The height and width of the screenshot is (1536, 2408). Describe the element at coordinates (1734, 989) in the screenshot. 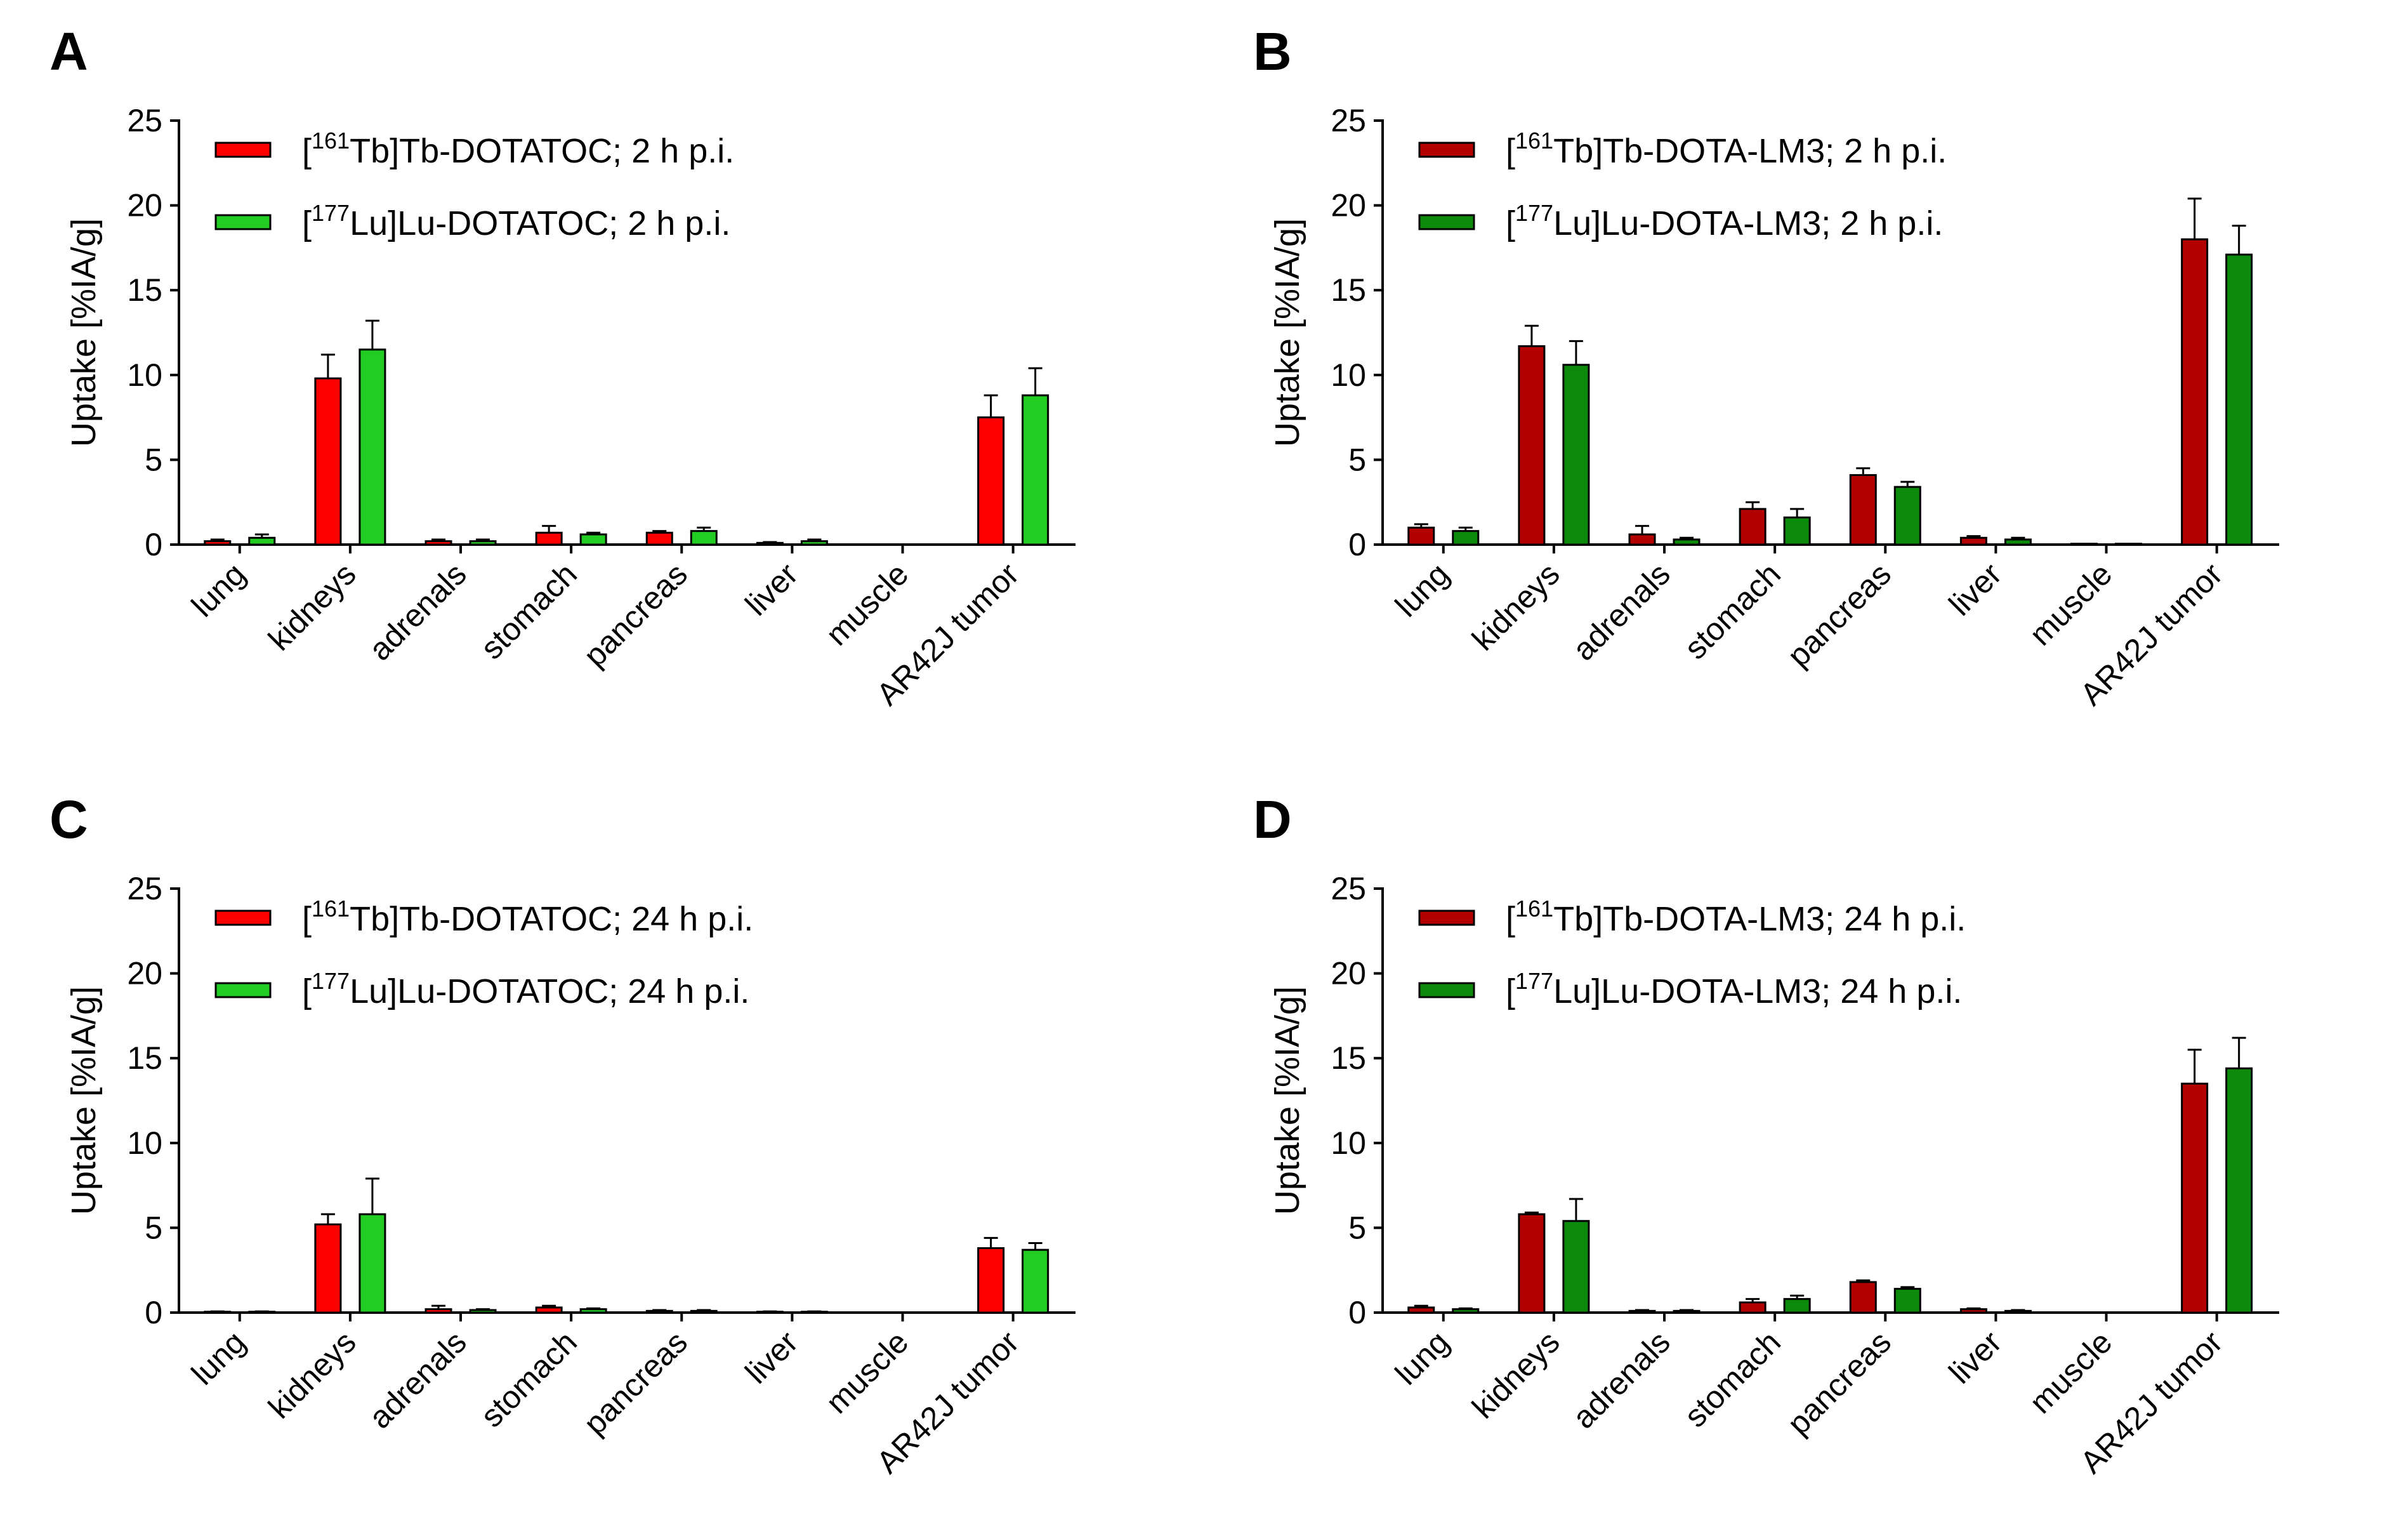

I see `legend-label: [177Lu]Lu-DOTA-LM3; 24 h p.i.` at that location.